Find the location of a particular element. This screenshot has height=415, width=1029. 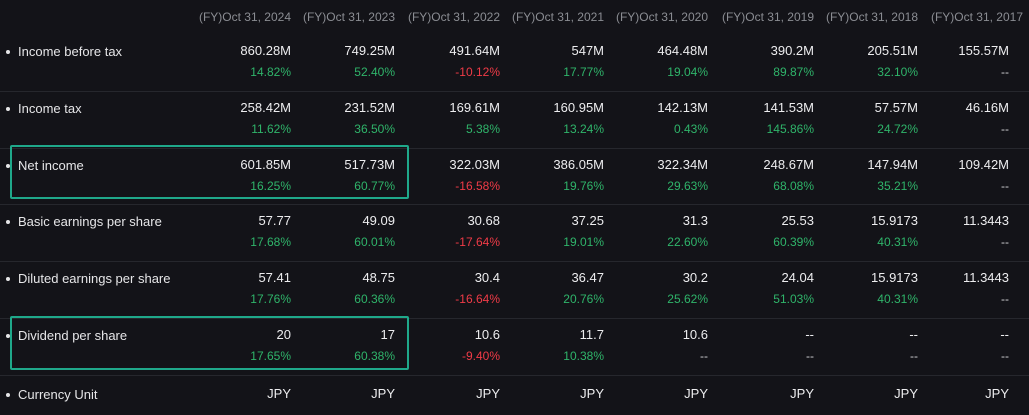

cell-value: 386.05M is located at coordinates (578, 164).